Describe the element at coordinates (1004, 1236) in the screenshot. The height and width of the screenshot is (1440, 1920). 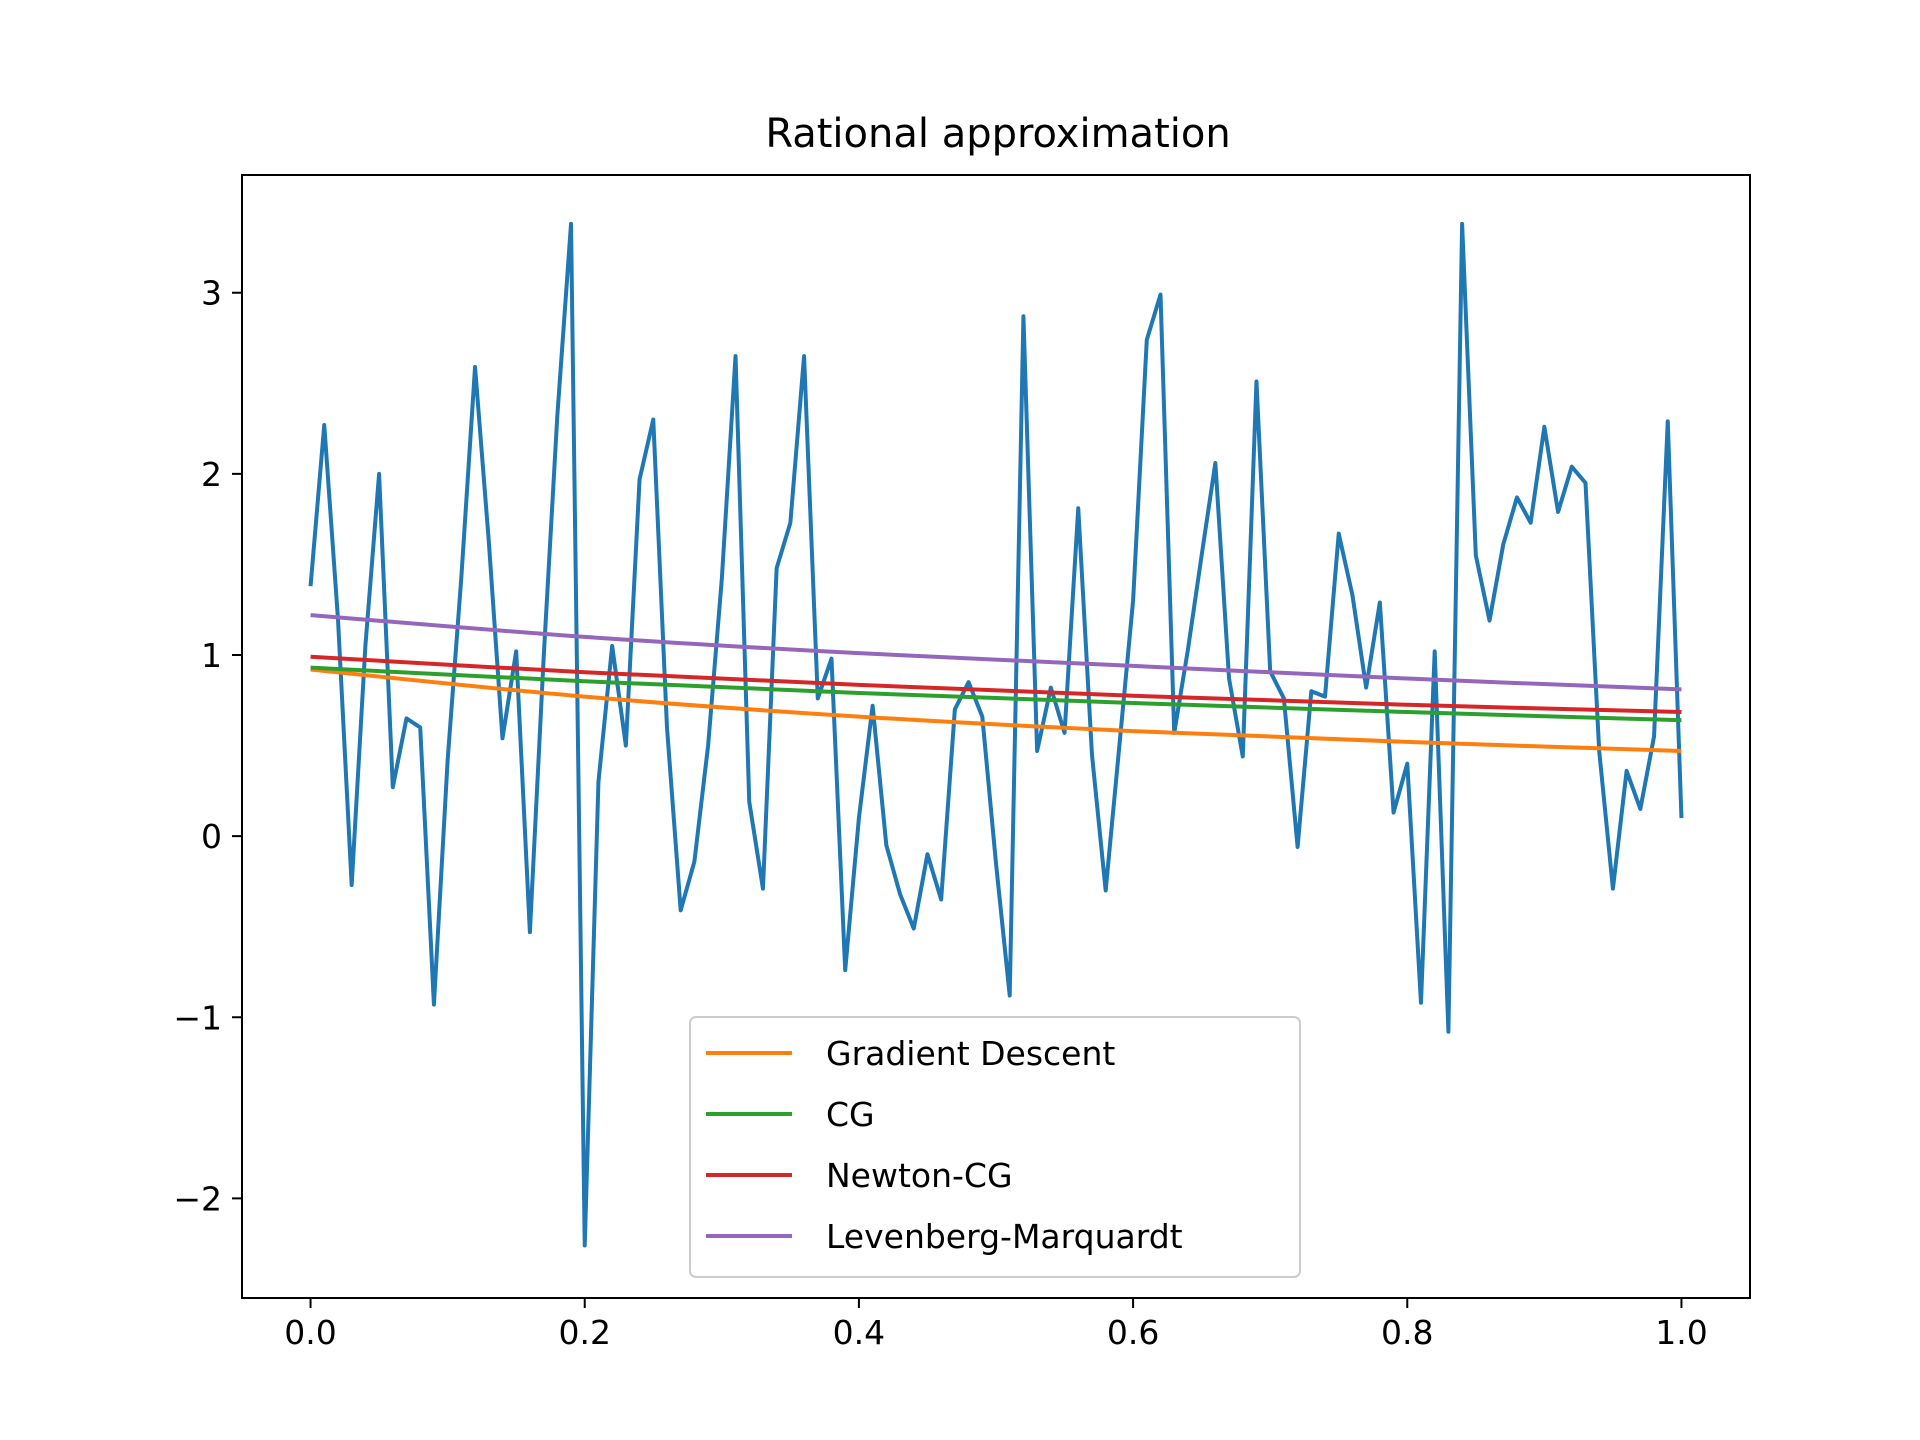
I see `legend-label: Levenberg-Marquardt` at that location.